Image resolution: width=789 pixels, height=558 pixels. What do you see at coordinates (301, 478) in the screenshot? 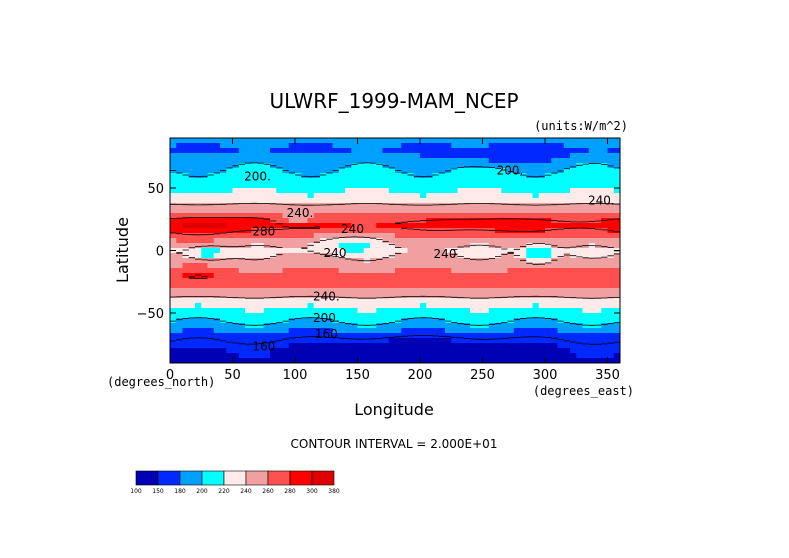
I see `colorbar-swatch` at bounding box center [301, 478].